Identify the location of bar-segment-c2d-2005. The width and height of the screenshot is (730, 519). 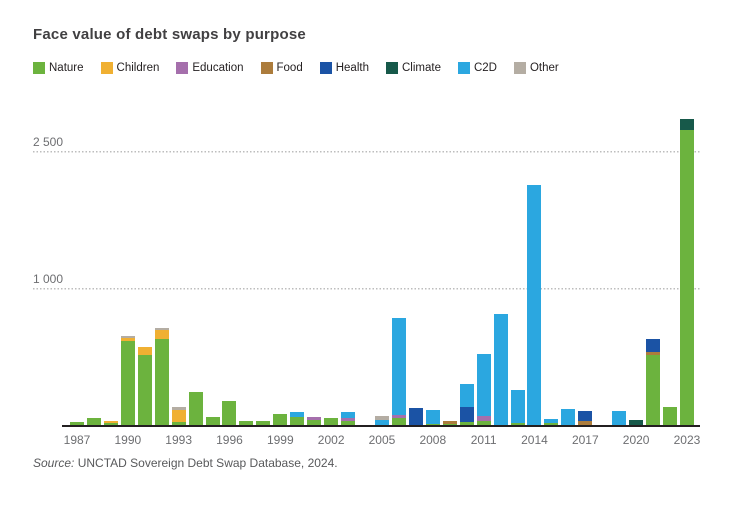
(381, 422).